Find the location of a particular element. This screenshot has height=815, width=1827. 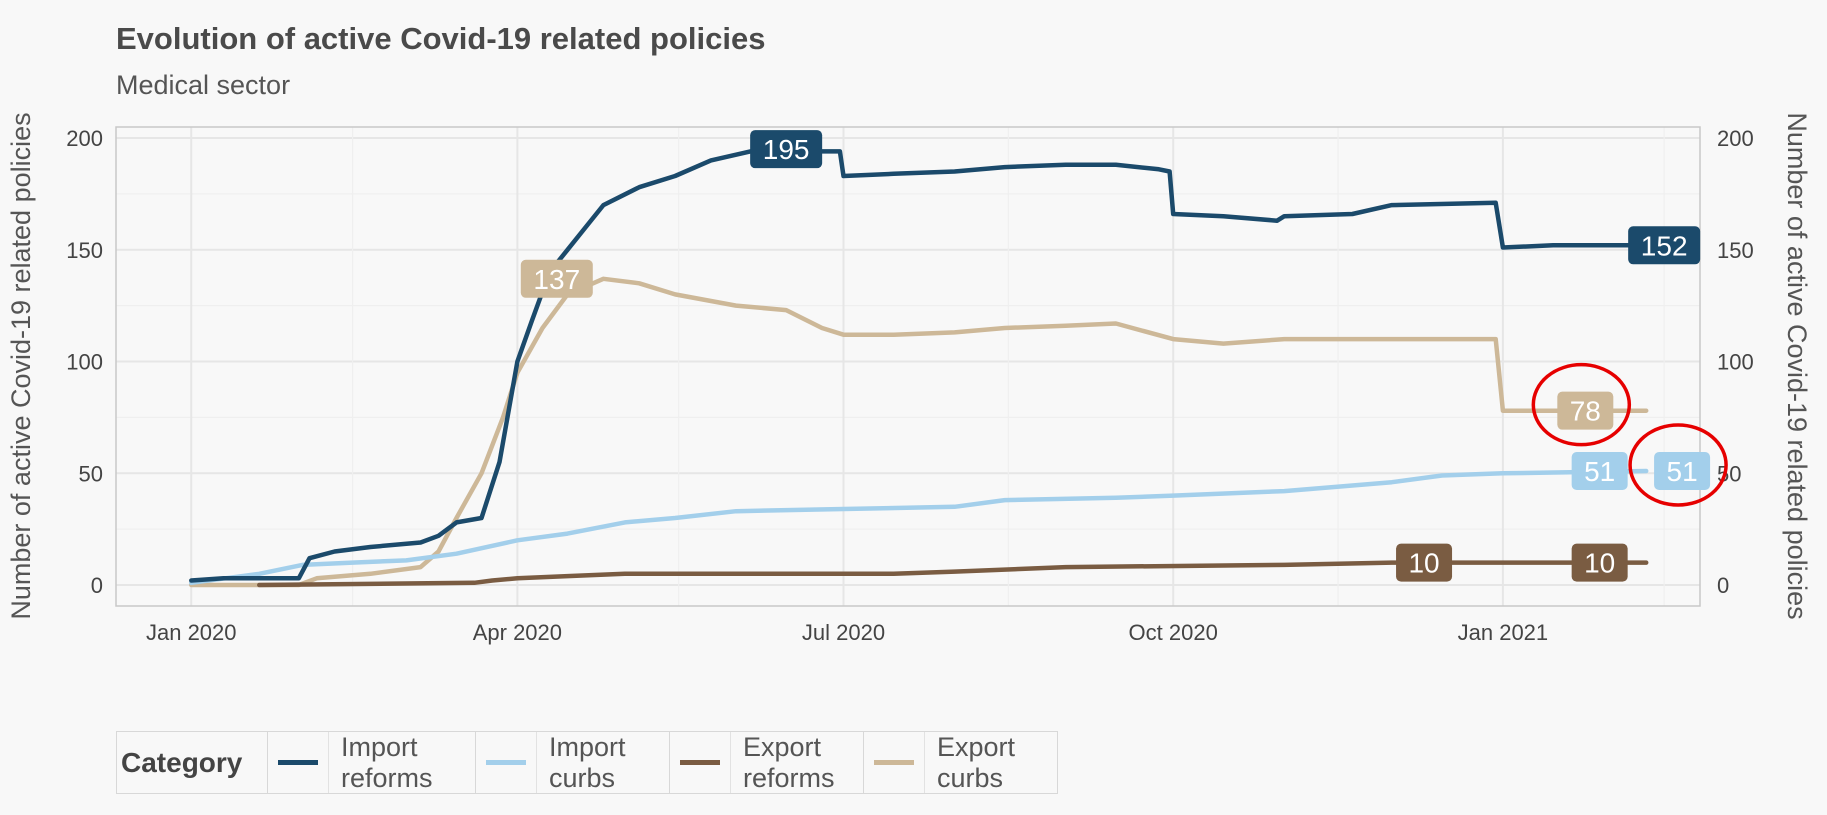

x-axis: Jan 2020 Apr 2020 Jul 2020 Oct 2020 Jan 2021 is located at coordinates (847, 632).